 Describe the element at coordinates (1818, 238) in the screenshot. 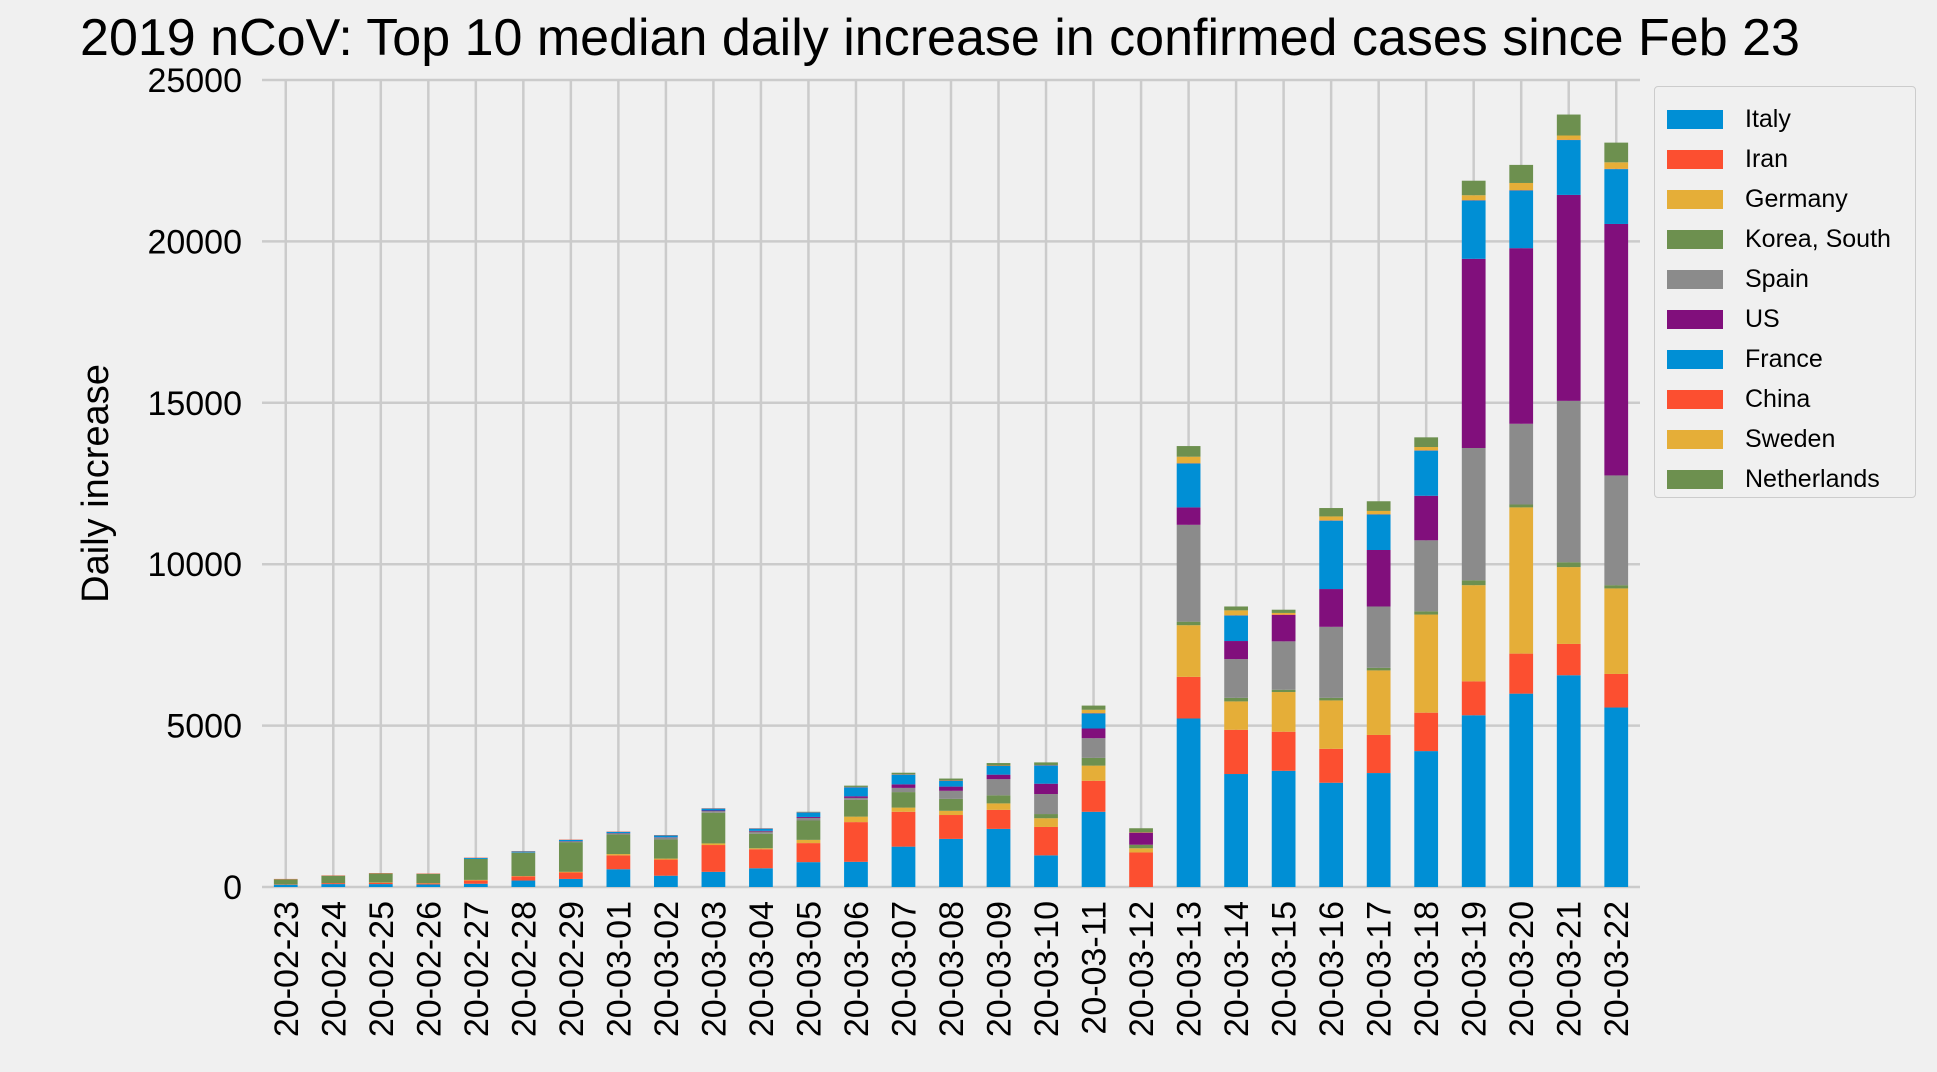

I see `legend-label: Korea, South` at that location.